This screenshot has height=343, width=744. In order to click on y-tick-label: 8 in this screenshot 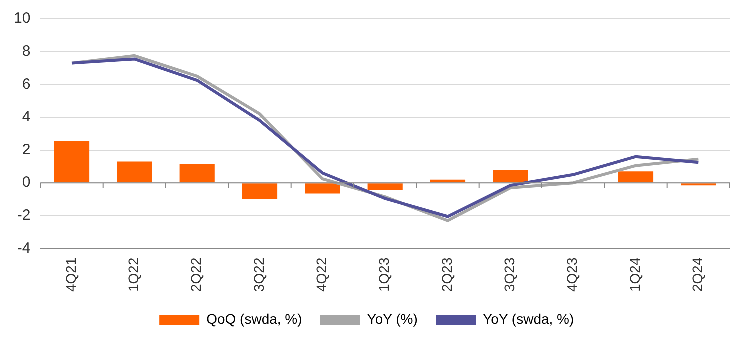, I will do `click(26, 51)`.